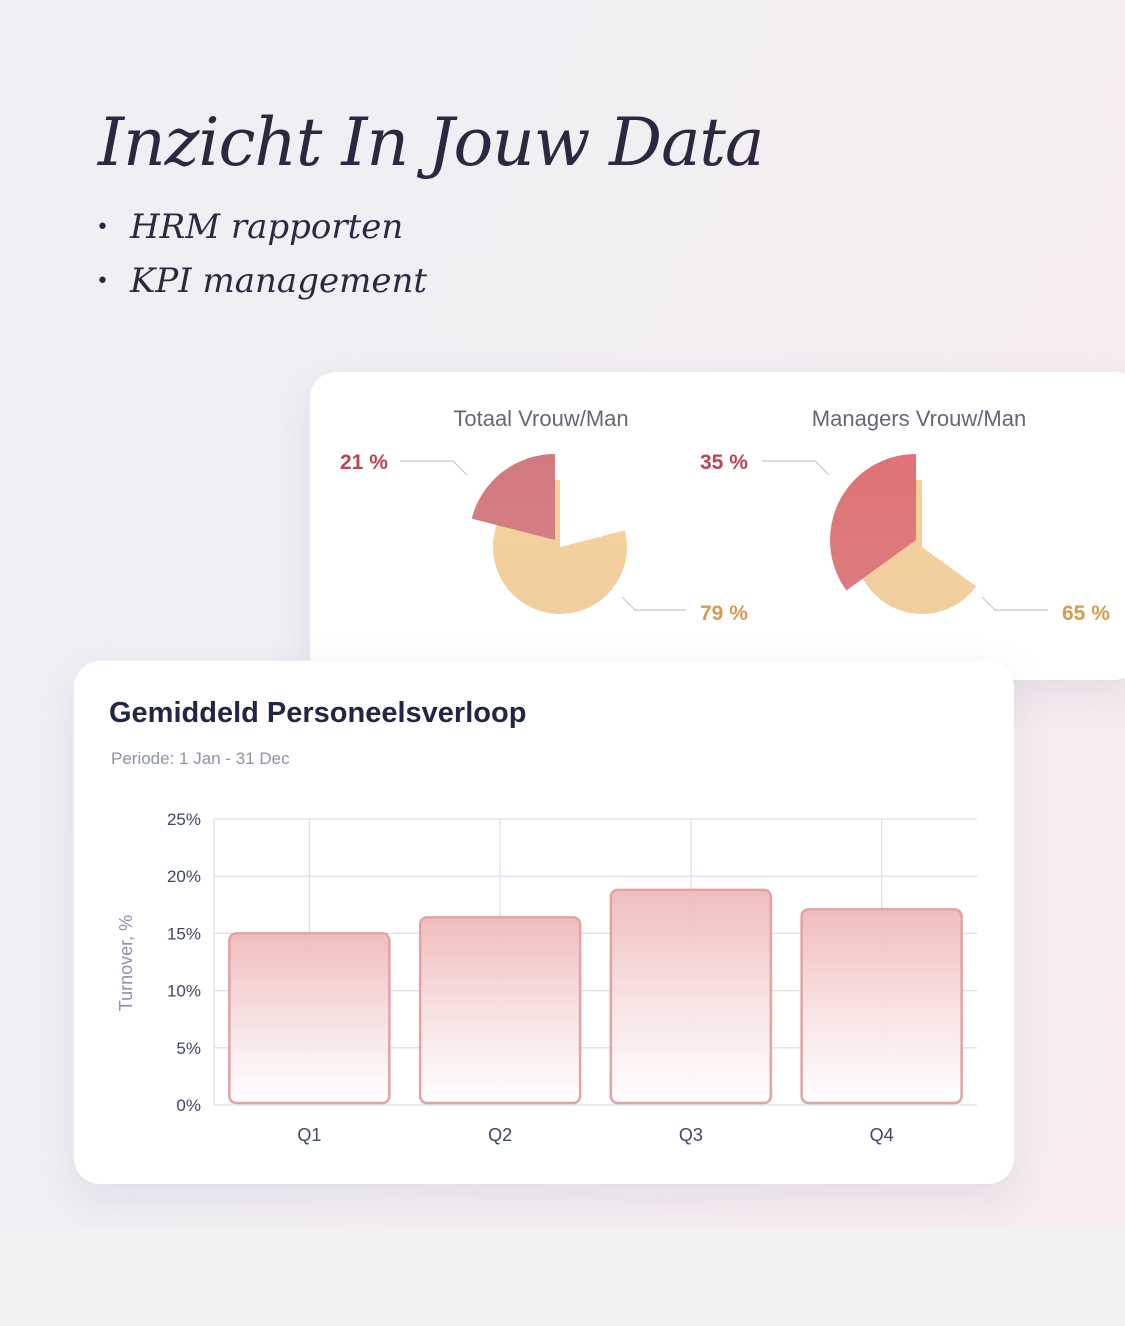 The height and width of the screenshot is (1326, 1125). What do you see at coordinates (200, 758) in the screenshot?
I see `chart-subtitle: Periode: 1 Jan - 31 Dec` at bounding box center [200, 758].